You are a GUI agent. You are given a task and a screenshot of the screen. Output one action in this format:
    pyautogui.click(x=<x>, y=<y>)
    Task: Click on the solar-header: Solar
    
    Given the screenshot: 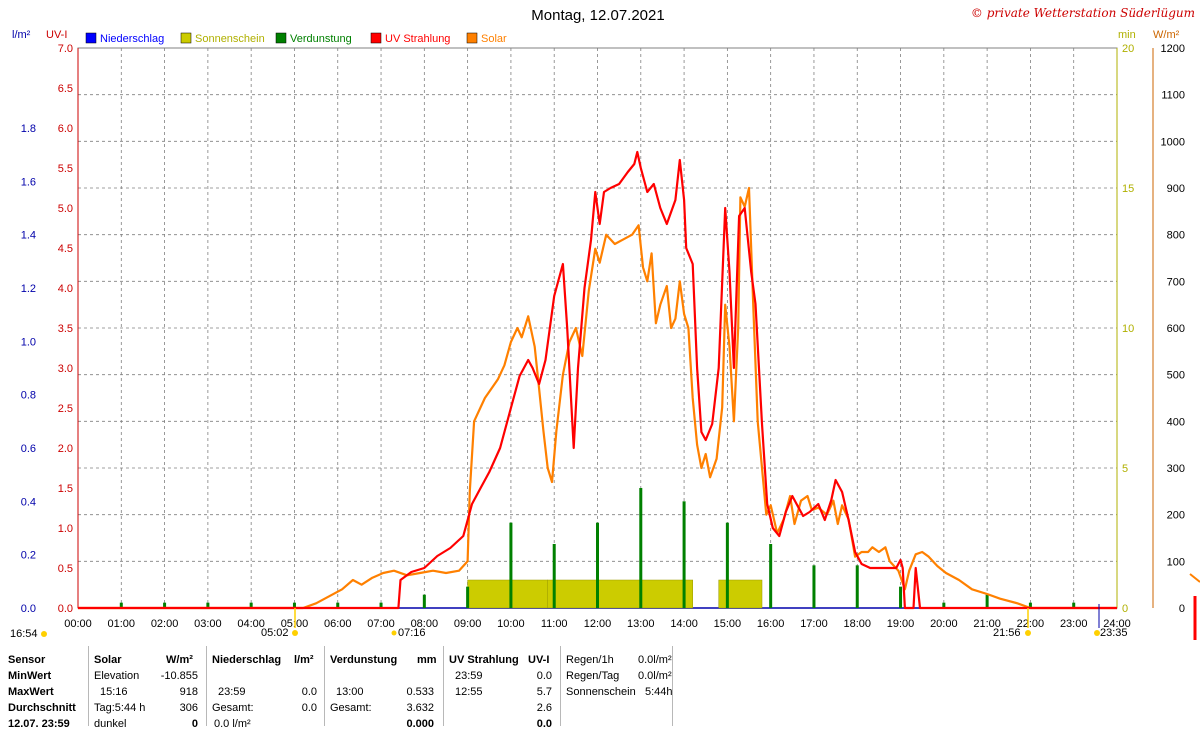 What is the action you would take?
    pyautogui.click(x=108, y=660)
    